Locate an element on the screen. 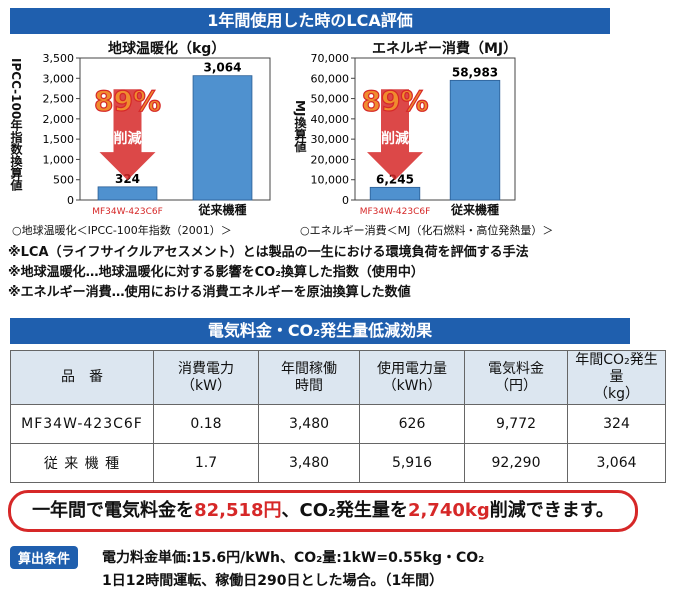 This screenshot has height=602, width=685. chart1-arrow is located at coordinates (127, 135).